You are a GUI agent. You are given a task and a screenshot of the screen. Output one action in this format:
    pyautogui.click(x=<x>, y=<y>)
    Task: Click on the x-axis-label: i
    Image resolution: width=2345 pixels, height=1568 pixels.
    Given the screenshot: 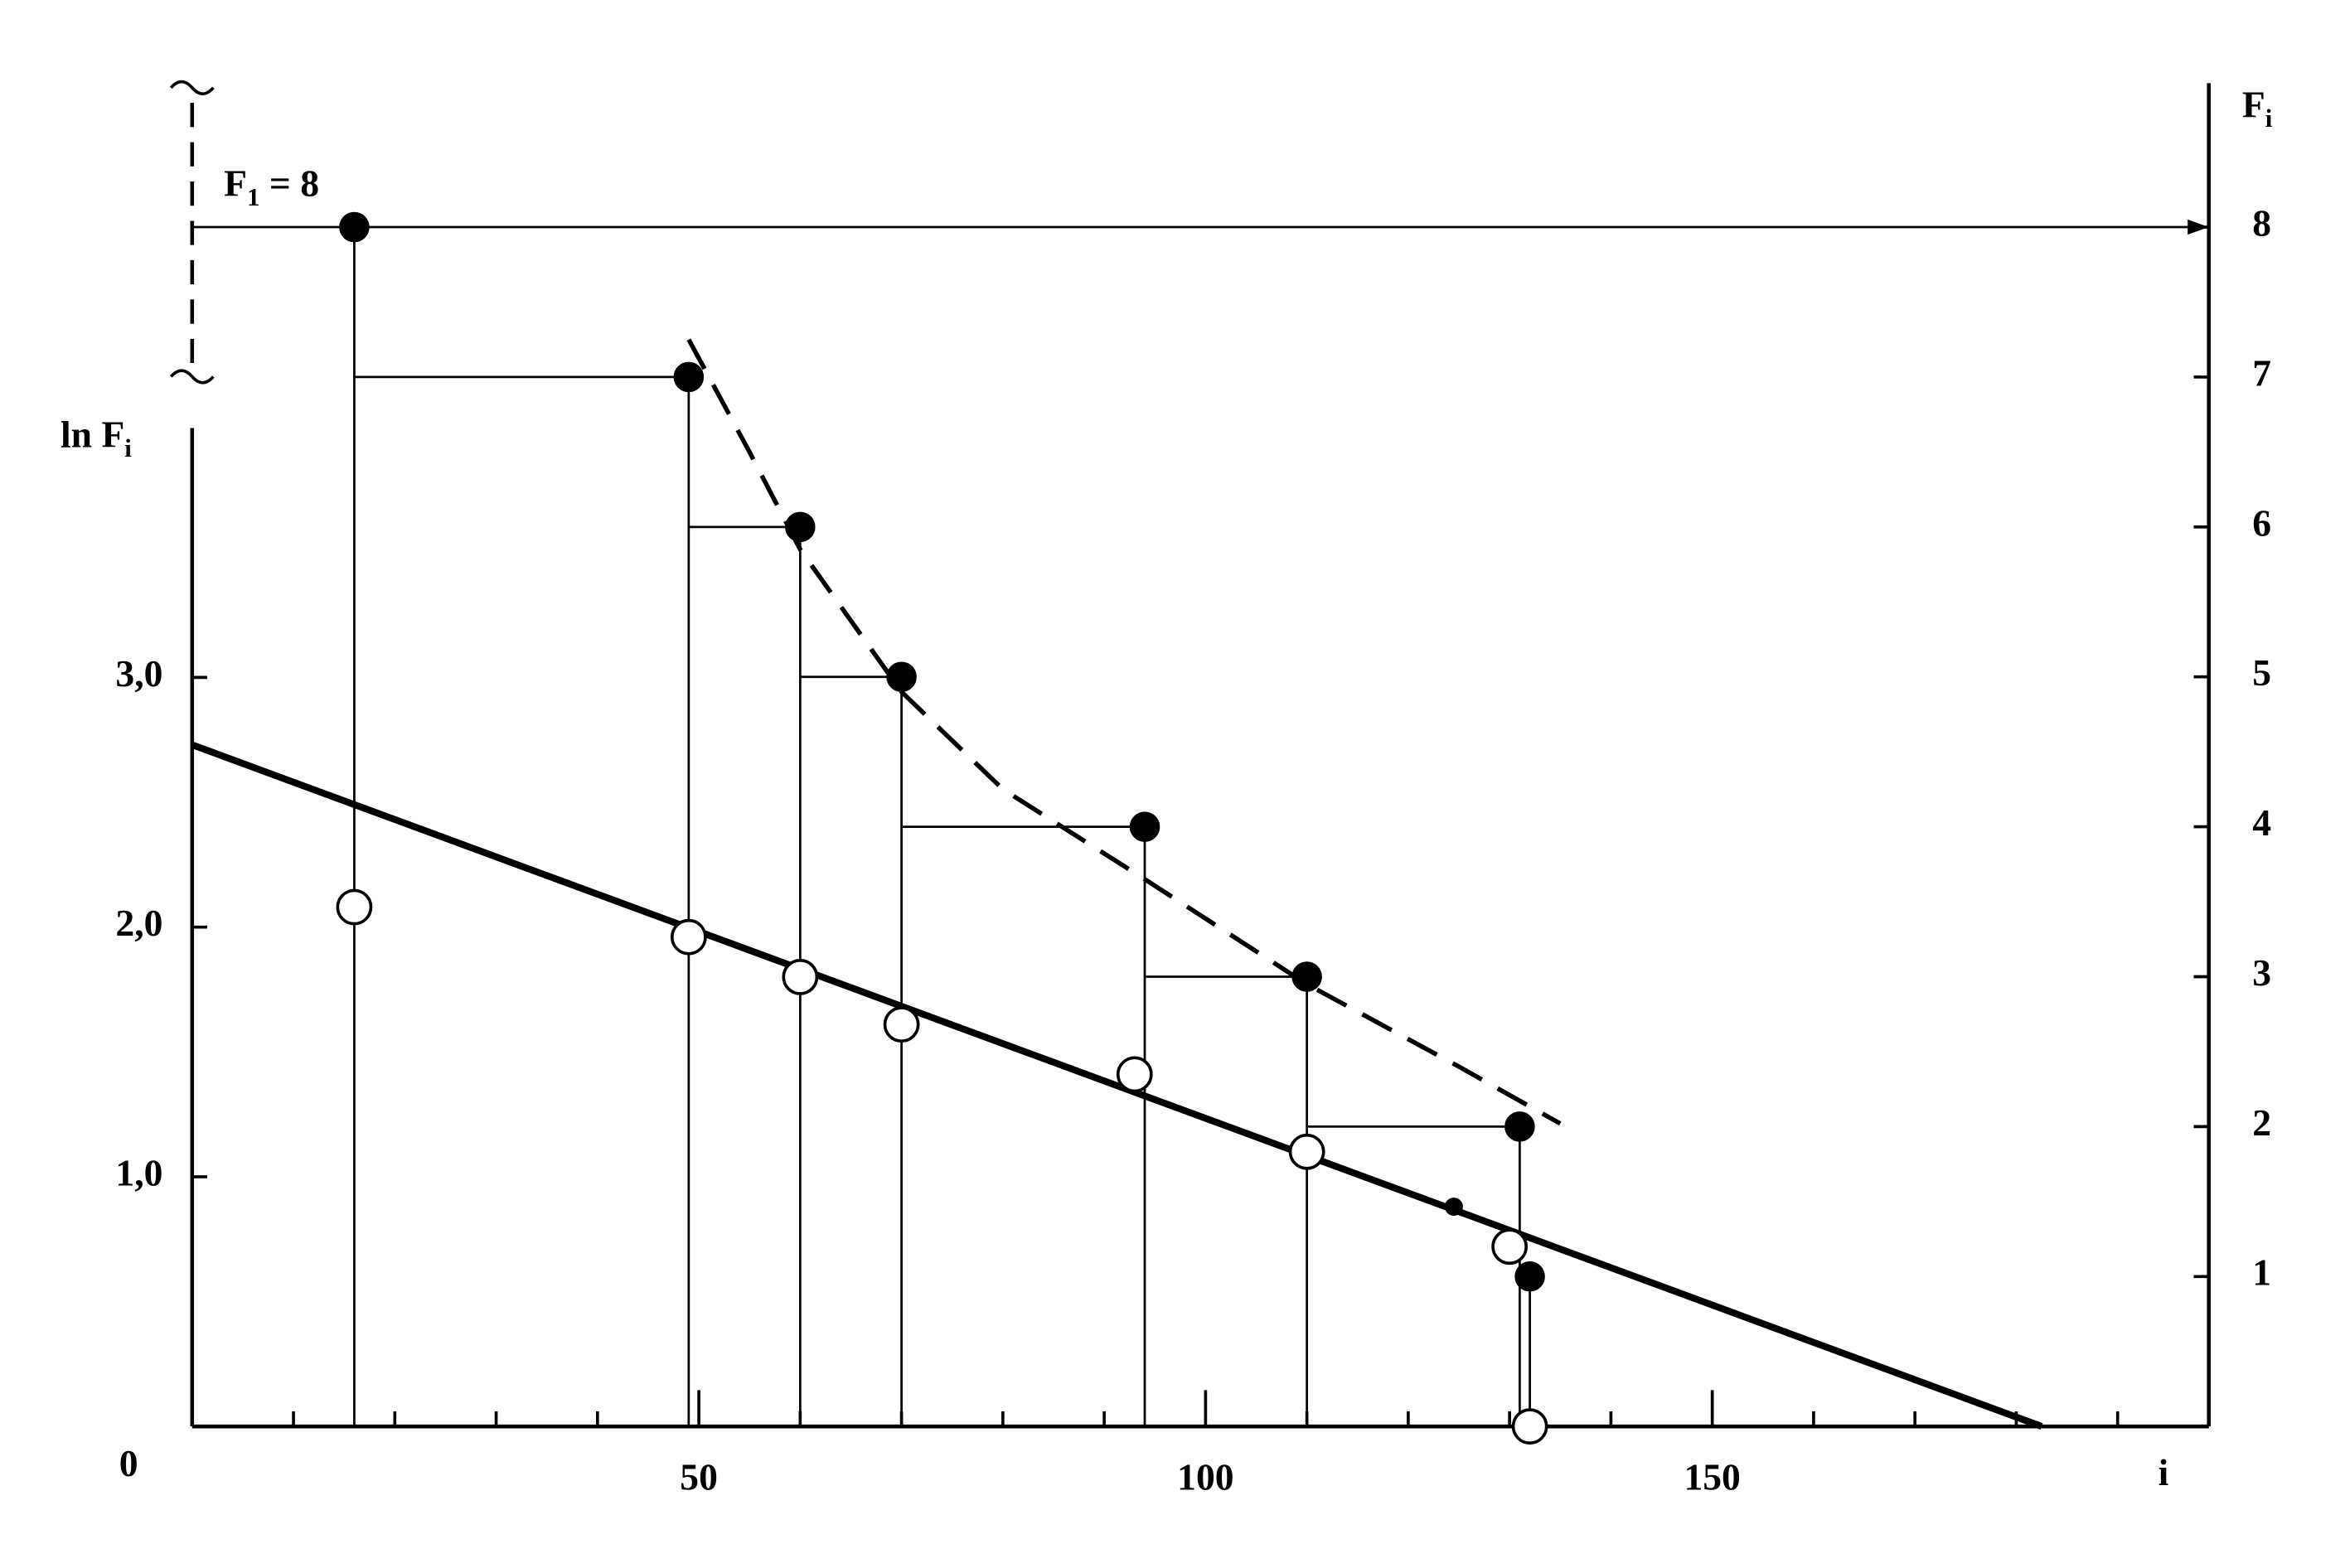 What is the action you would take?
    pyautogui.click(x=2163, y=1472)
    